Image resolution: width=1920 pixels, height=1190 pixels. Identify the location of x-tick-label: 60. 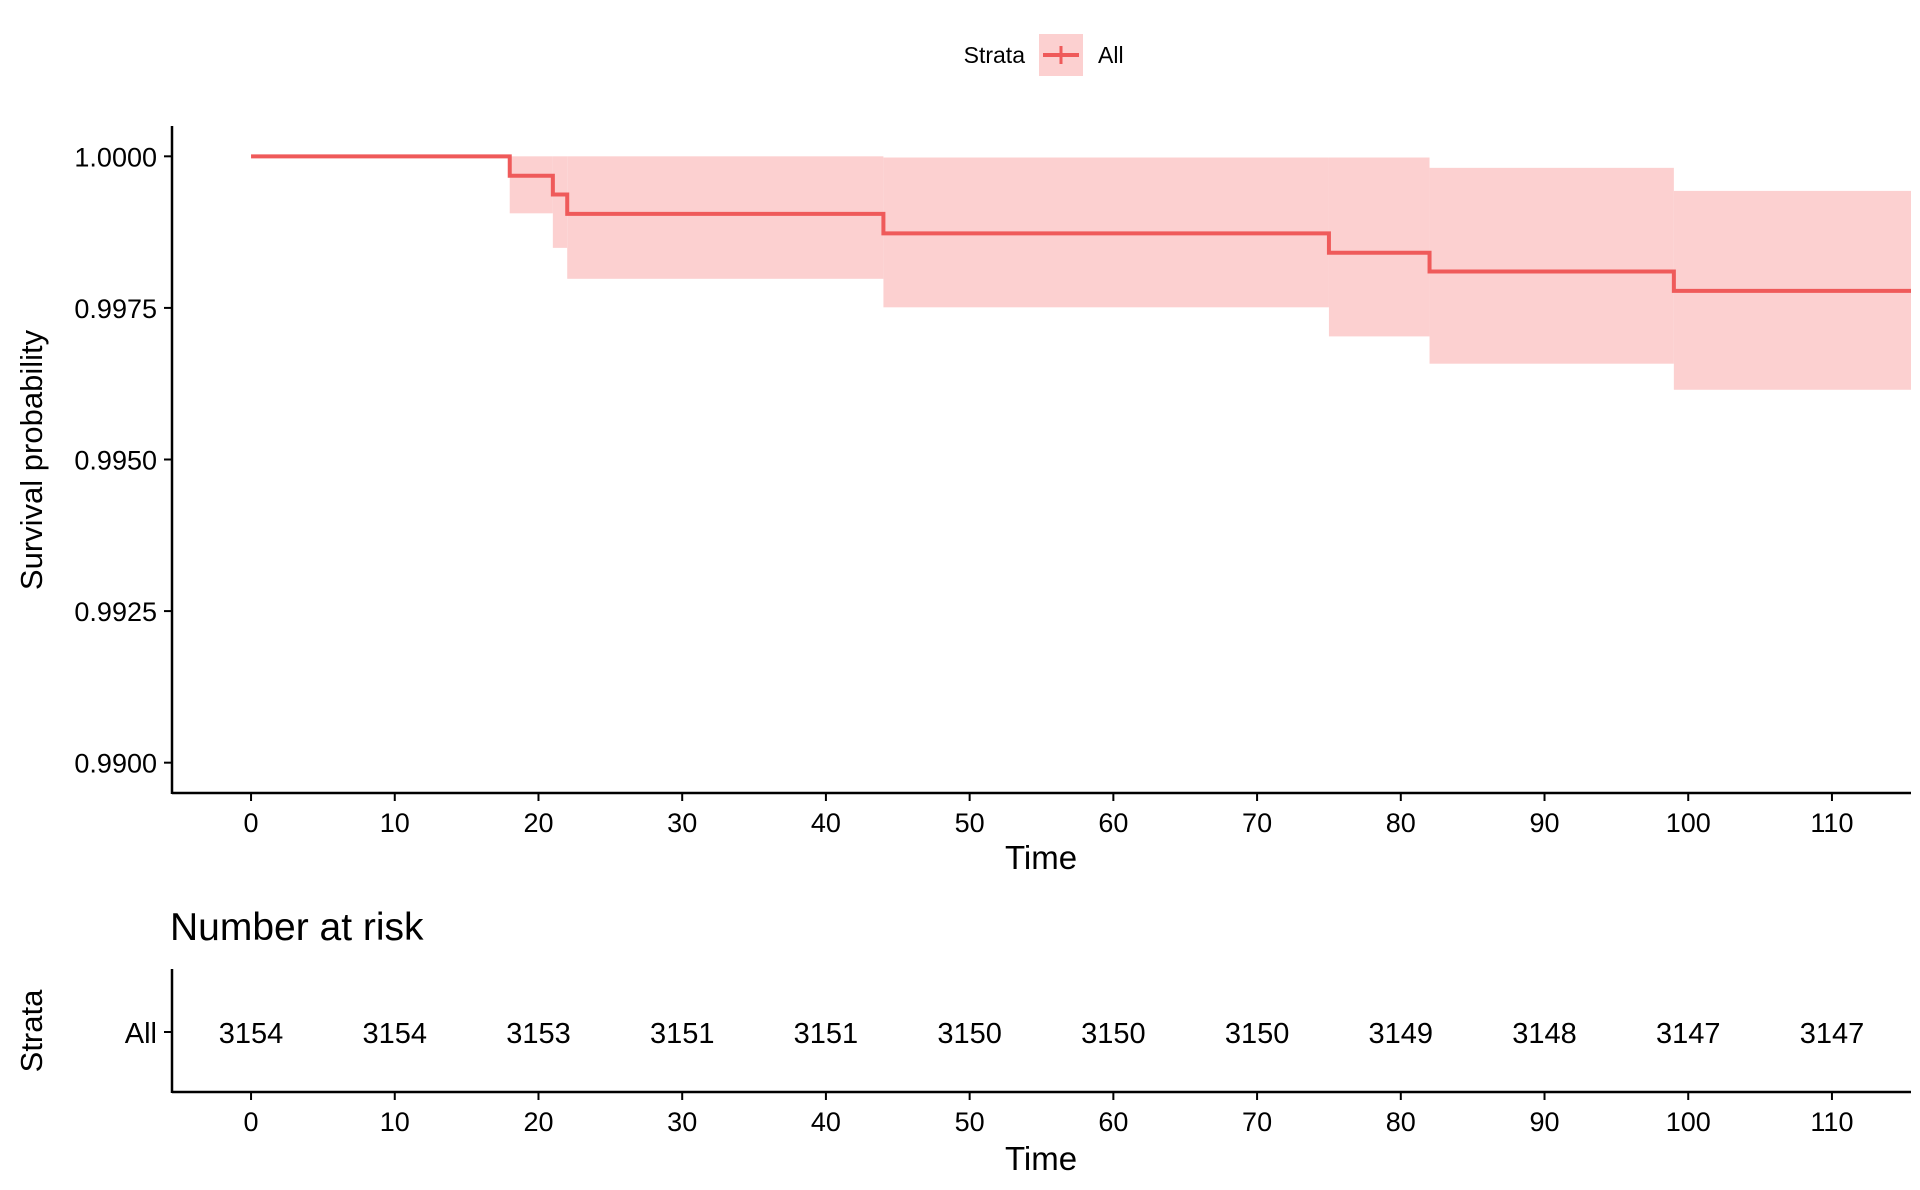
(1113, 823).